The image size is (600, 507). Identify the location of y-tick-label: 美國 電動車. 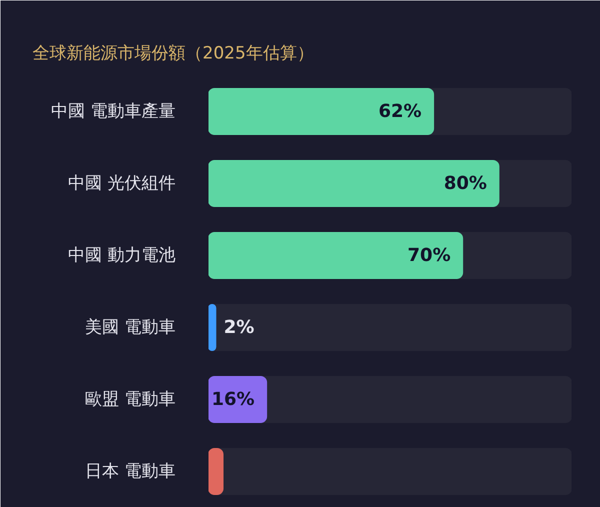
(130, 328).